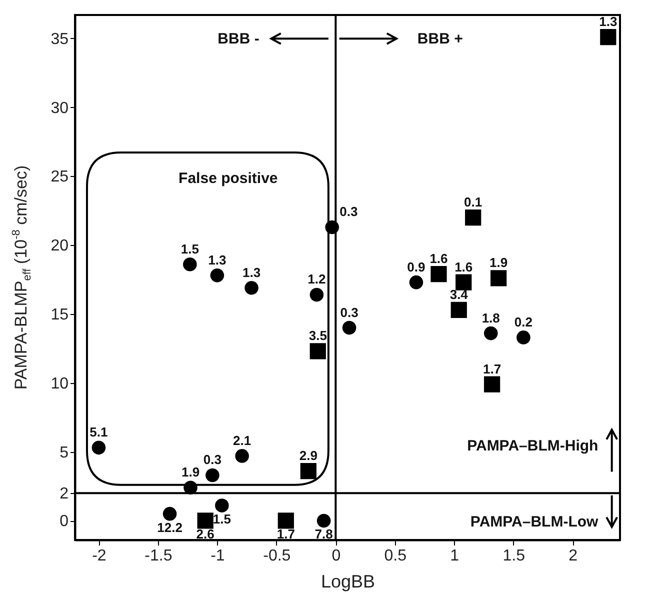  What do you see at coordinates (99, 556) in the screenshot?
I see `x-tick-label: -2` at bounding box center [99, 556].